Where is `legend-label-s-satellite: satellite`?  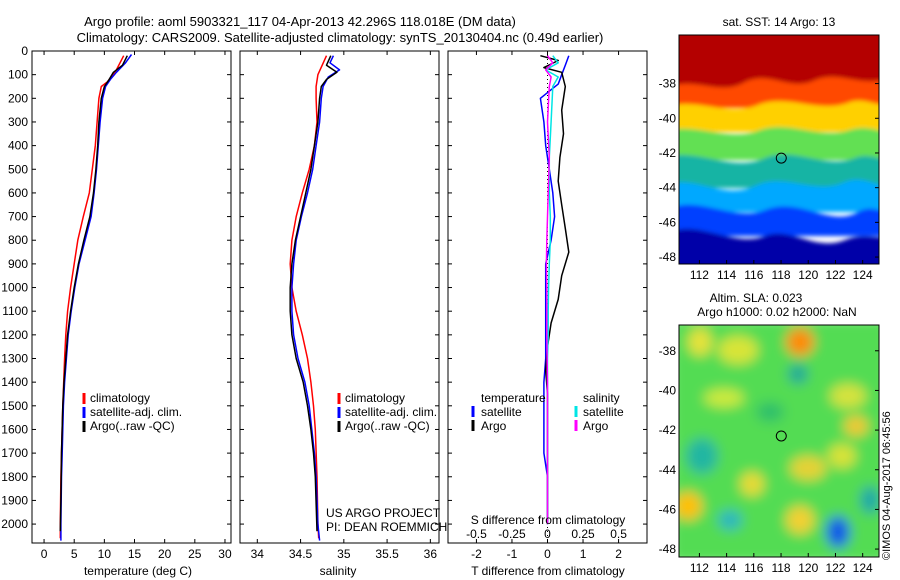
legend-label-s-satellite: satellite is located at coordinates (603, 412).